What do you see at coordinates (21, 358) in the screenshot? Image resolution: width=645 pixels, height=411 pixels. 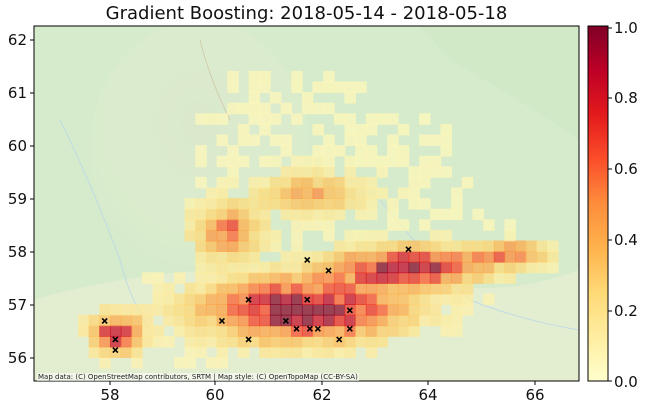 I see `y-tick: 56` at bounding box center [21, 358].